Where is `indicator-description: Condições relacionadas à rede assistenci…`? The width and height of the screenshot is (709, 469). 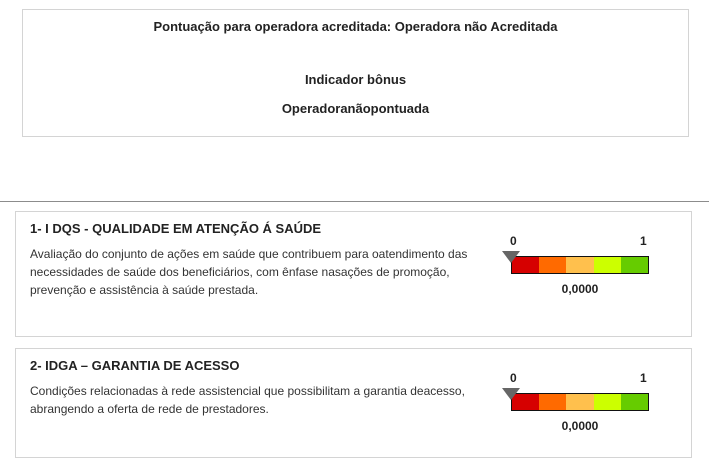 indicator-description: Condições relacionadas à rede assistenci… is located at coordinates (247, 400).